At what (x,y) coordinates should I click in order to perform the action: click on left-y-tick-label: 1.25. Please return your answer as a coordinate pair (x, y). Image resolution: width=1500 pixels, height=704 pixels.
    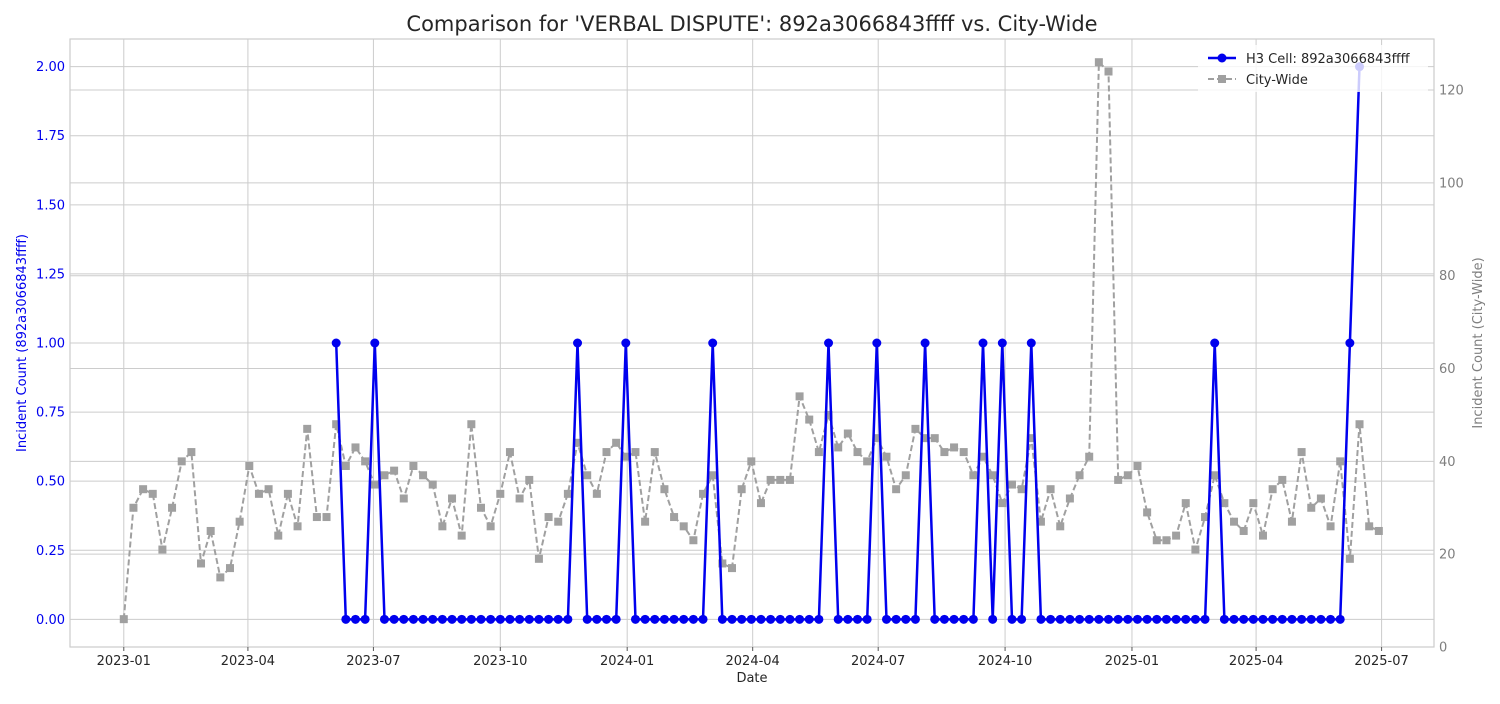
    Looking at the image, I should click on (50, 274).